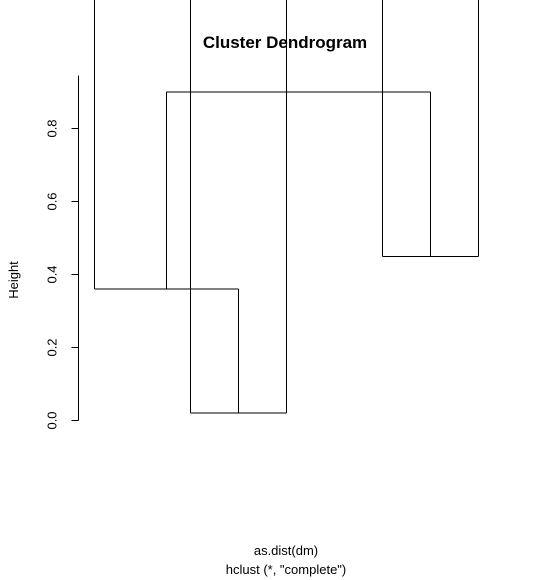  I want to click on y-tick-label: 0.4, so click(52, 274).